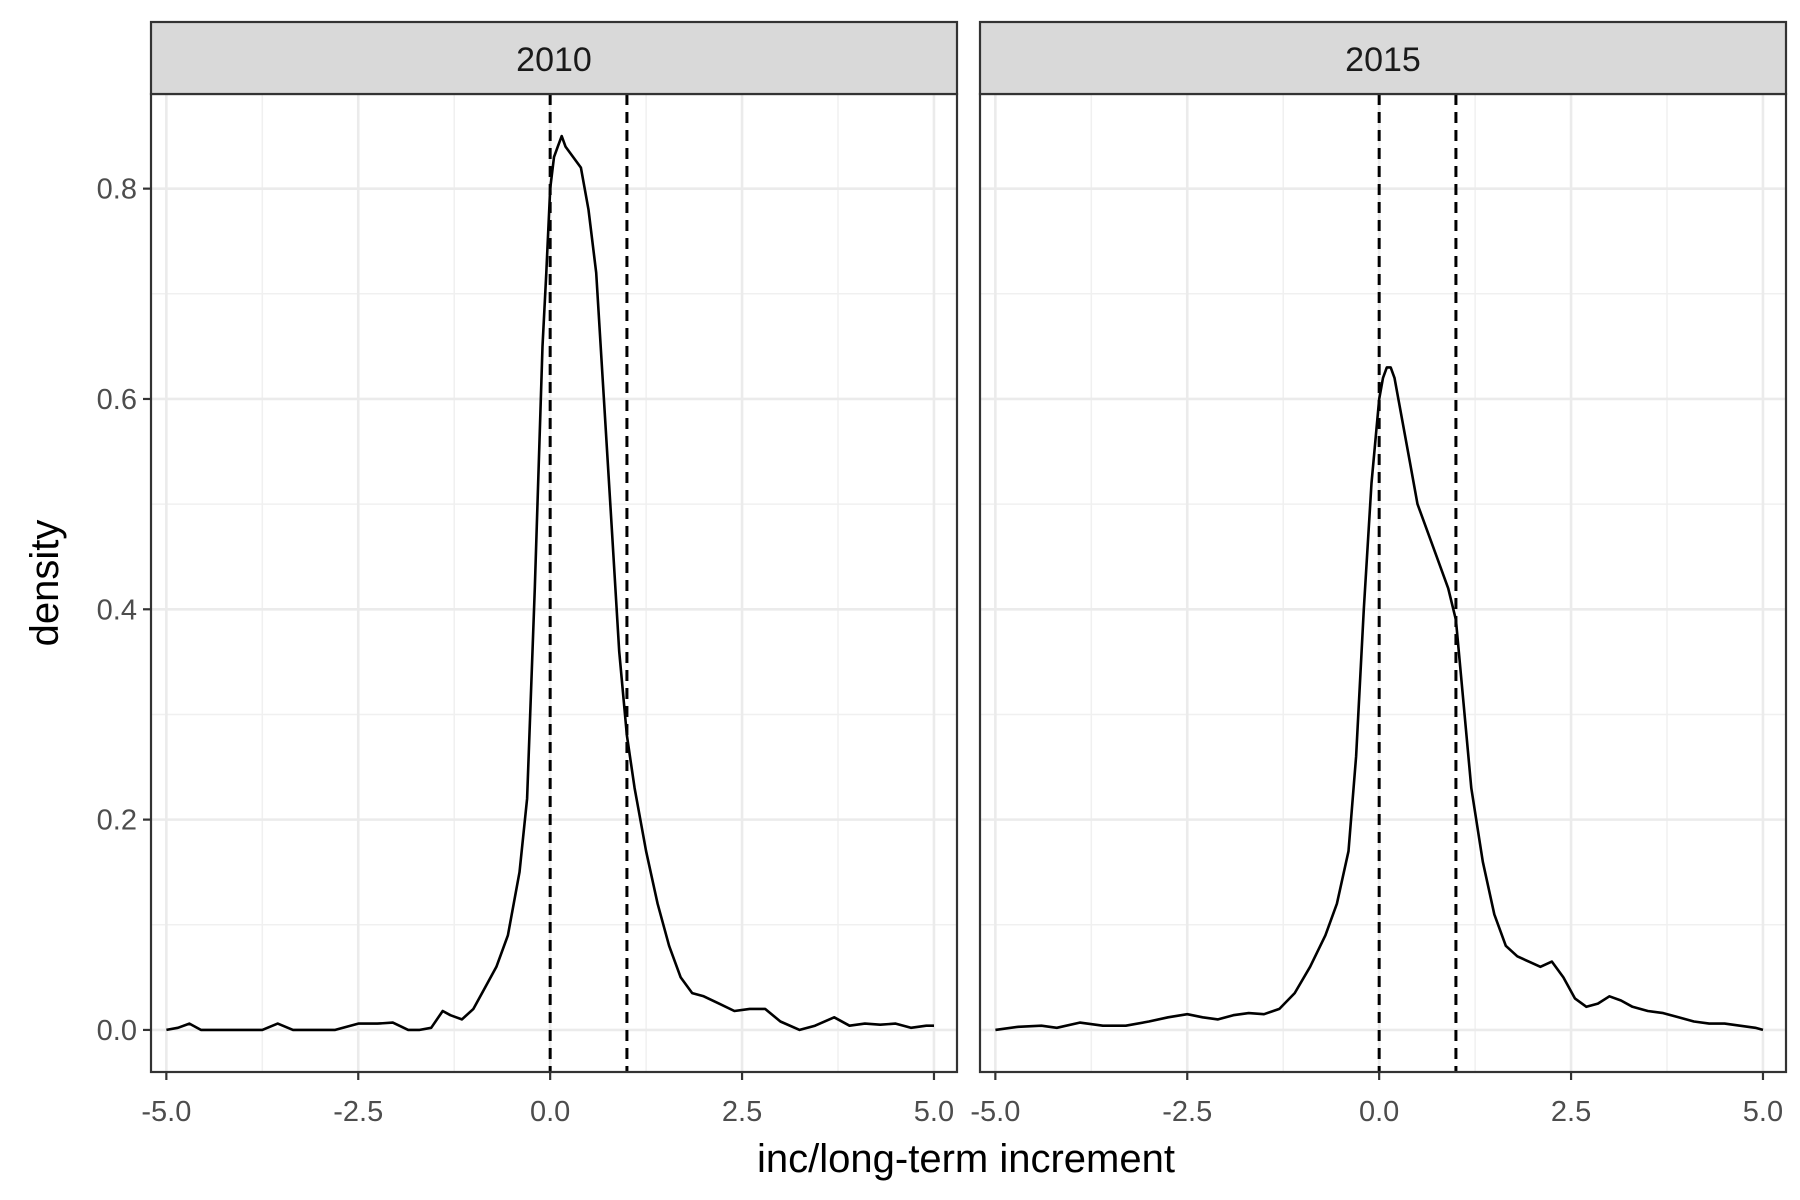  What do you see at coordinates (117, 190) in the screenshot?
I see `y-tick-label: 0.8` at bounding box center [117, 190].